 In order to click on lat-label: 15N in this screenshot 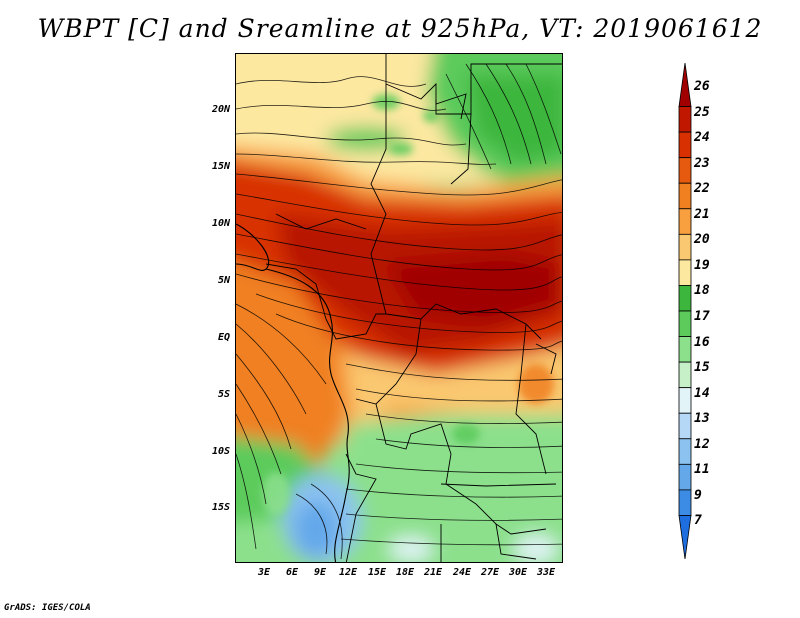, I will do `click(220, 166)`.